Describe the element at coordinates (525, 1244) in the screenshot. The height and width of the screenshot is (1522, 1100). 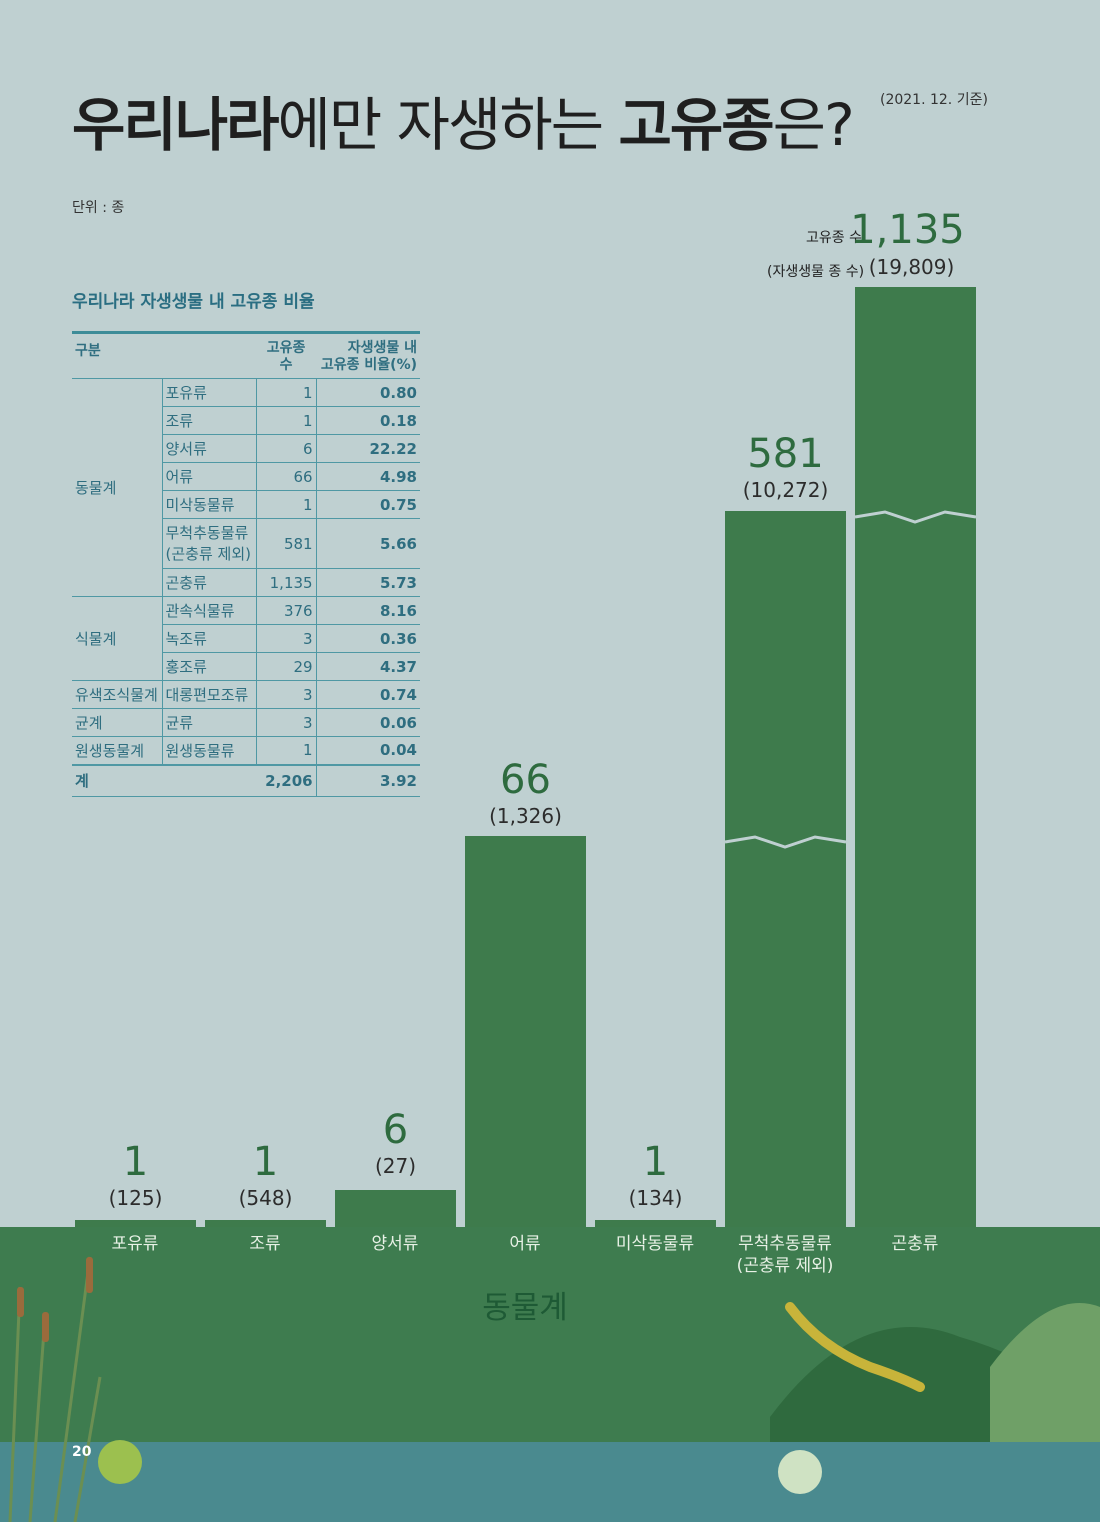
I see `category-label: 어류` at that location.